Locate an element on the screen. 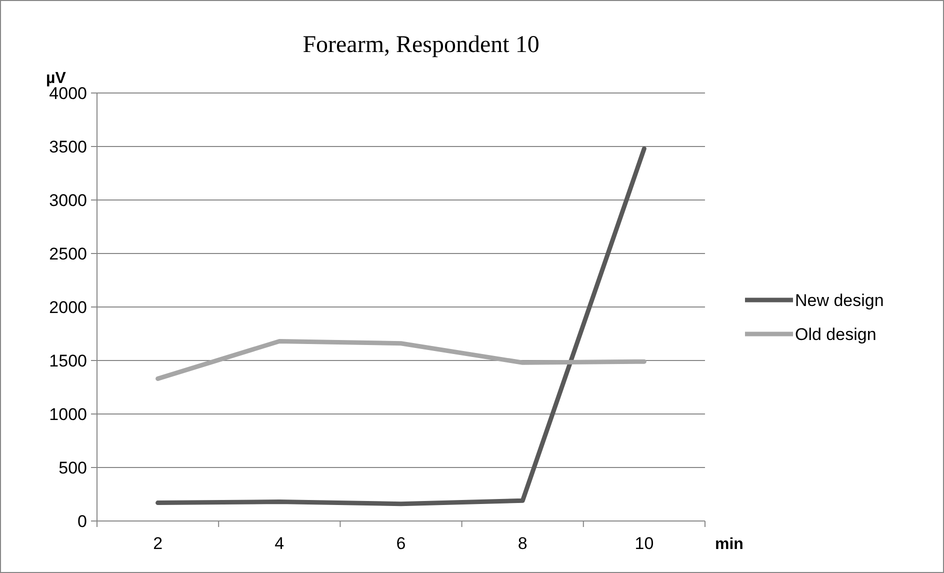 The height and width of the screenshot is (573, 944). chart-title: Forearm, Respondent 10 is located at coordinates (421, 45).